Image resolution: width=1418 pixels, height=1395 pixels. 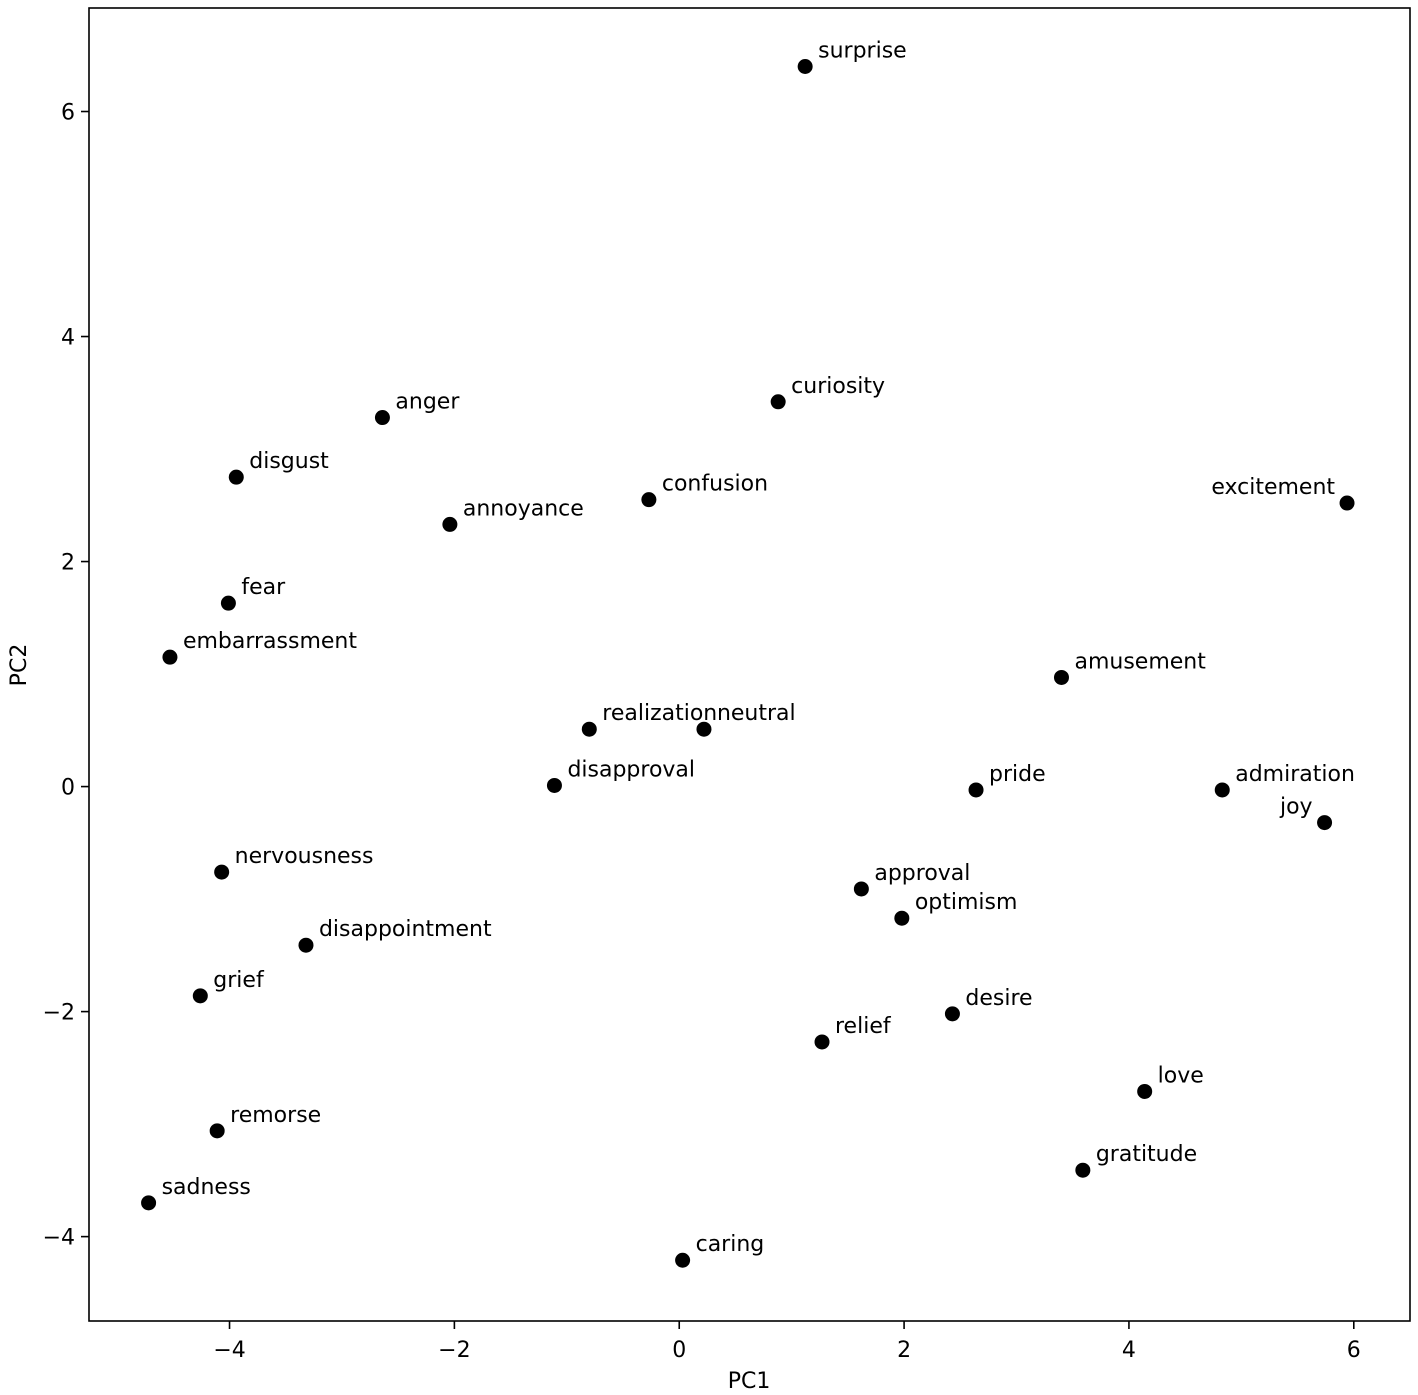 What do you see at coordinates (68, 788) in the screenshot?
I see `y-tick-label: 0` at bounding box center [68, 788].